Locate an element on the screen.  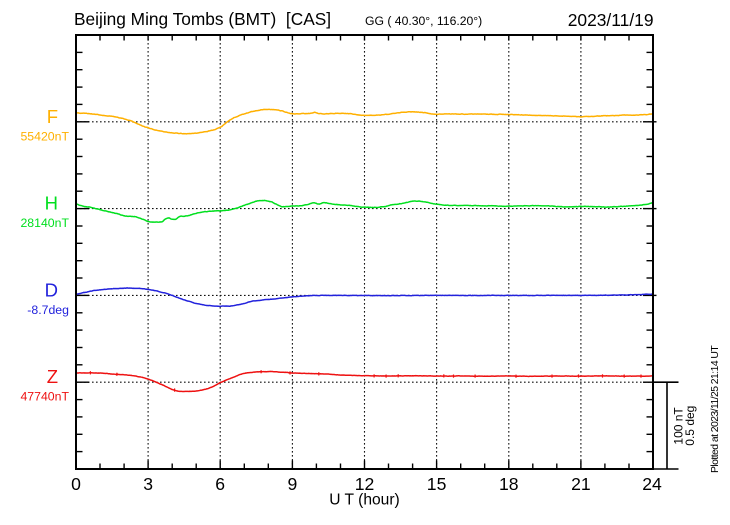
svg-text: 2023/11/19 is located at coordinates (611, 20).